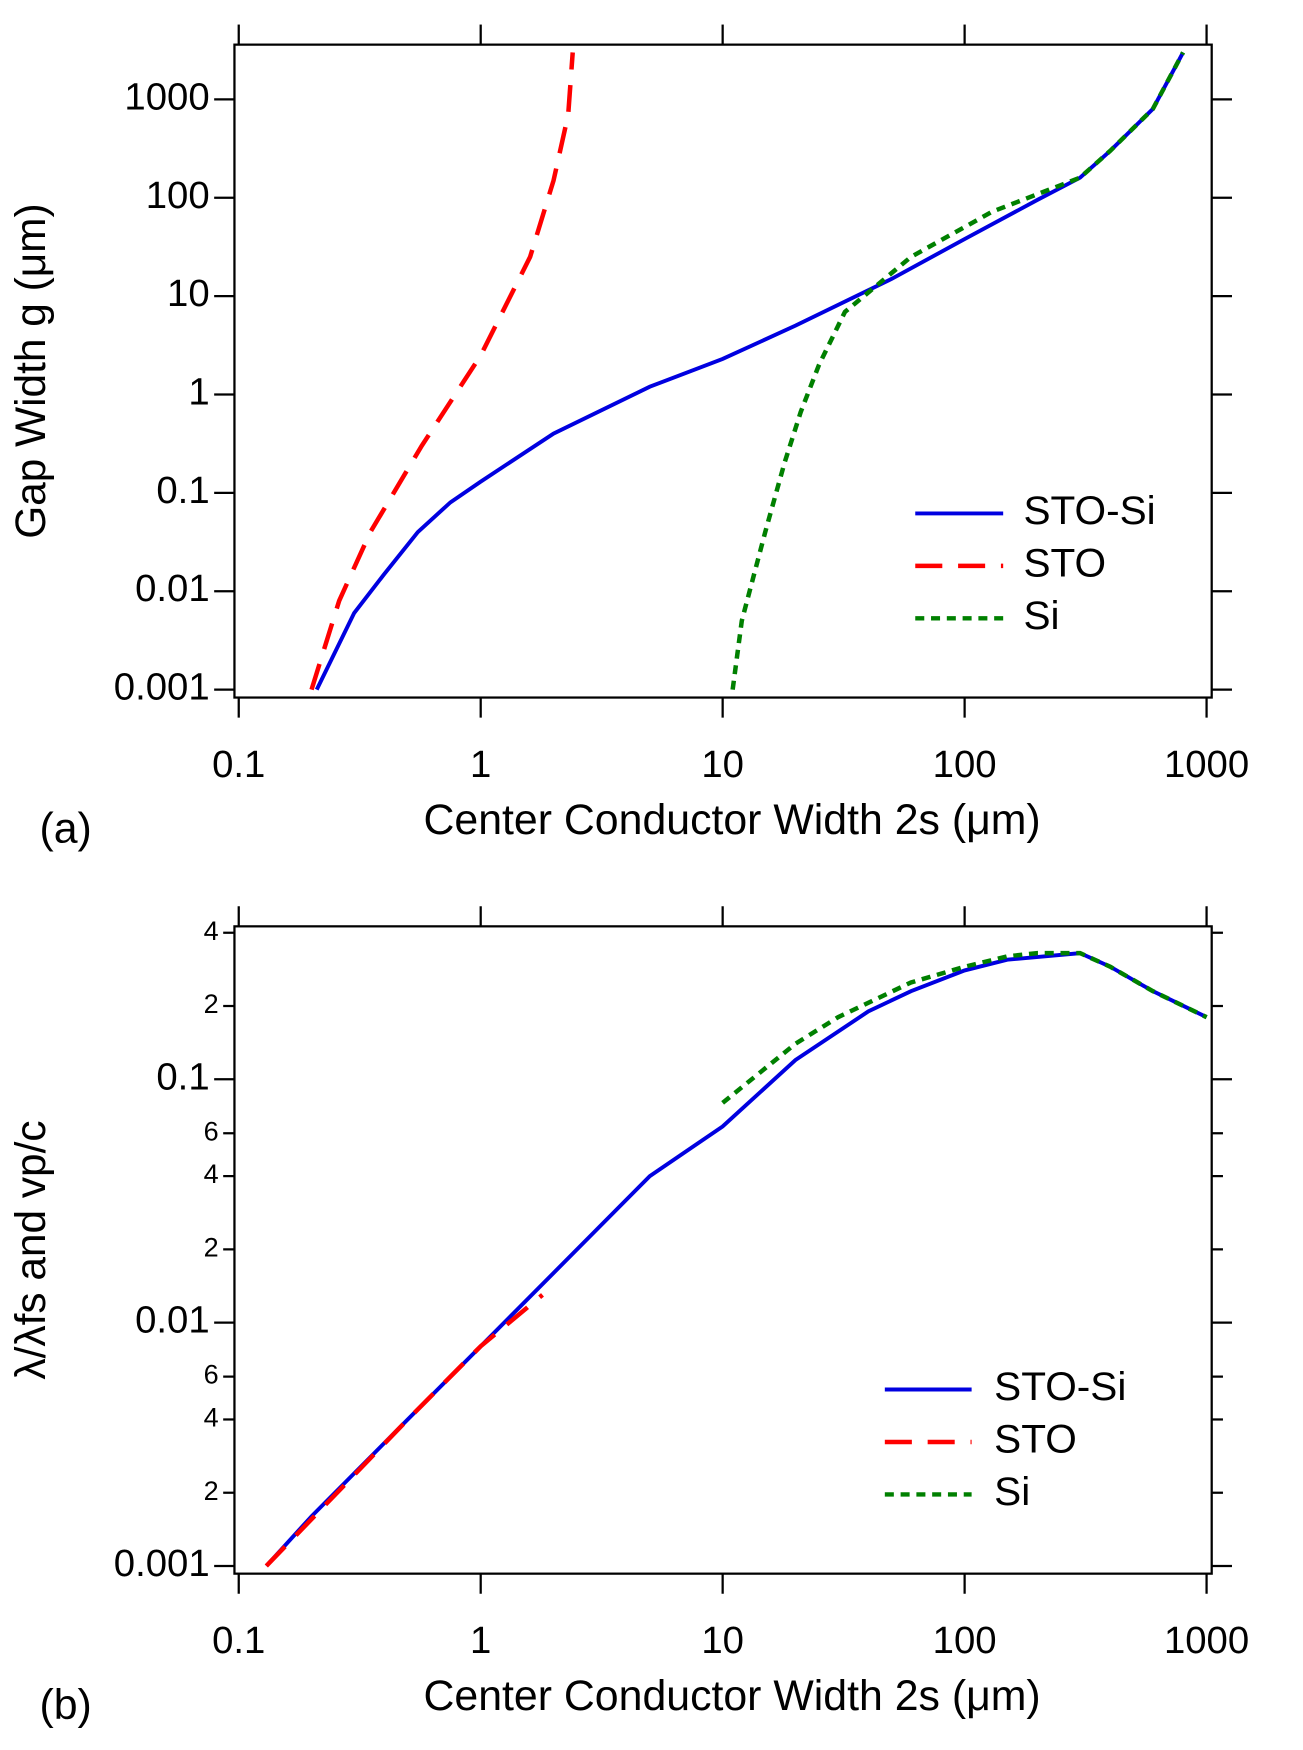 The height and width of the screenshot is (1750, 1303). Describe the element at coordinates (65, 1705) in the screenshot. I see `panel-label: (b)` at that location.